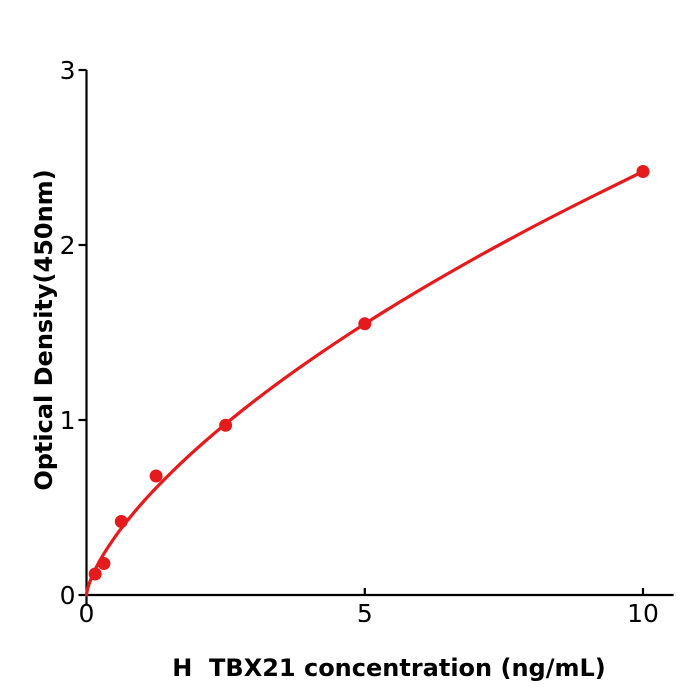 The width and height of the screenshot is (700, 700). Describe the element at coordinates (68, 70) in the screenshot. I see `y-tick-label-3: 3` at that location.